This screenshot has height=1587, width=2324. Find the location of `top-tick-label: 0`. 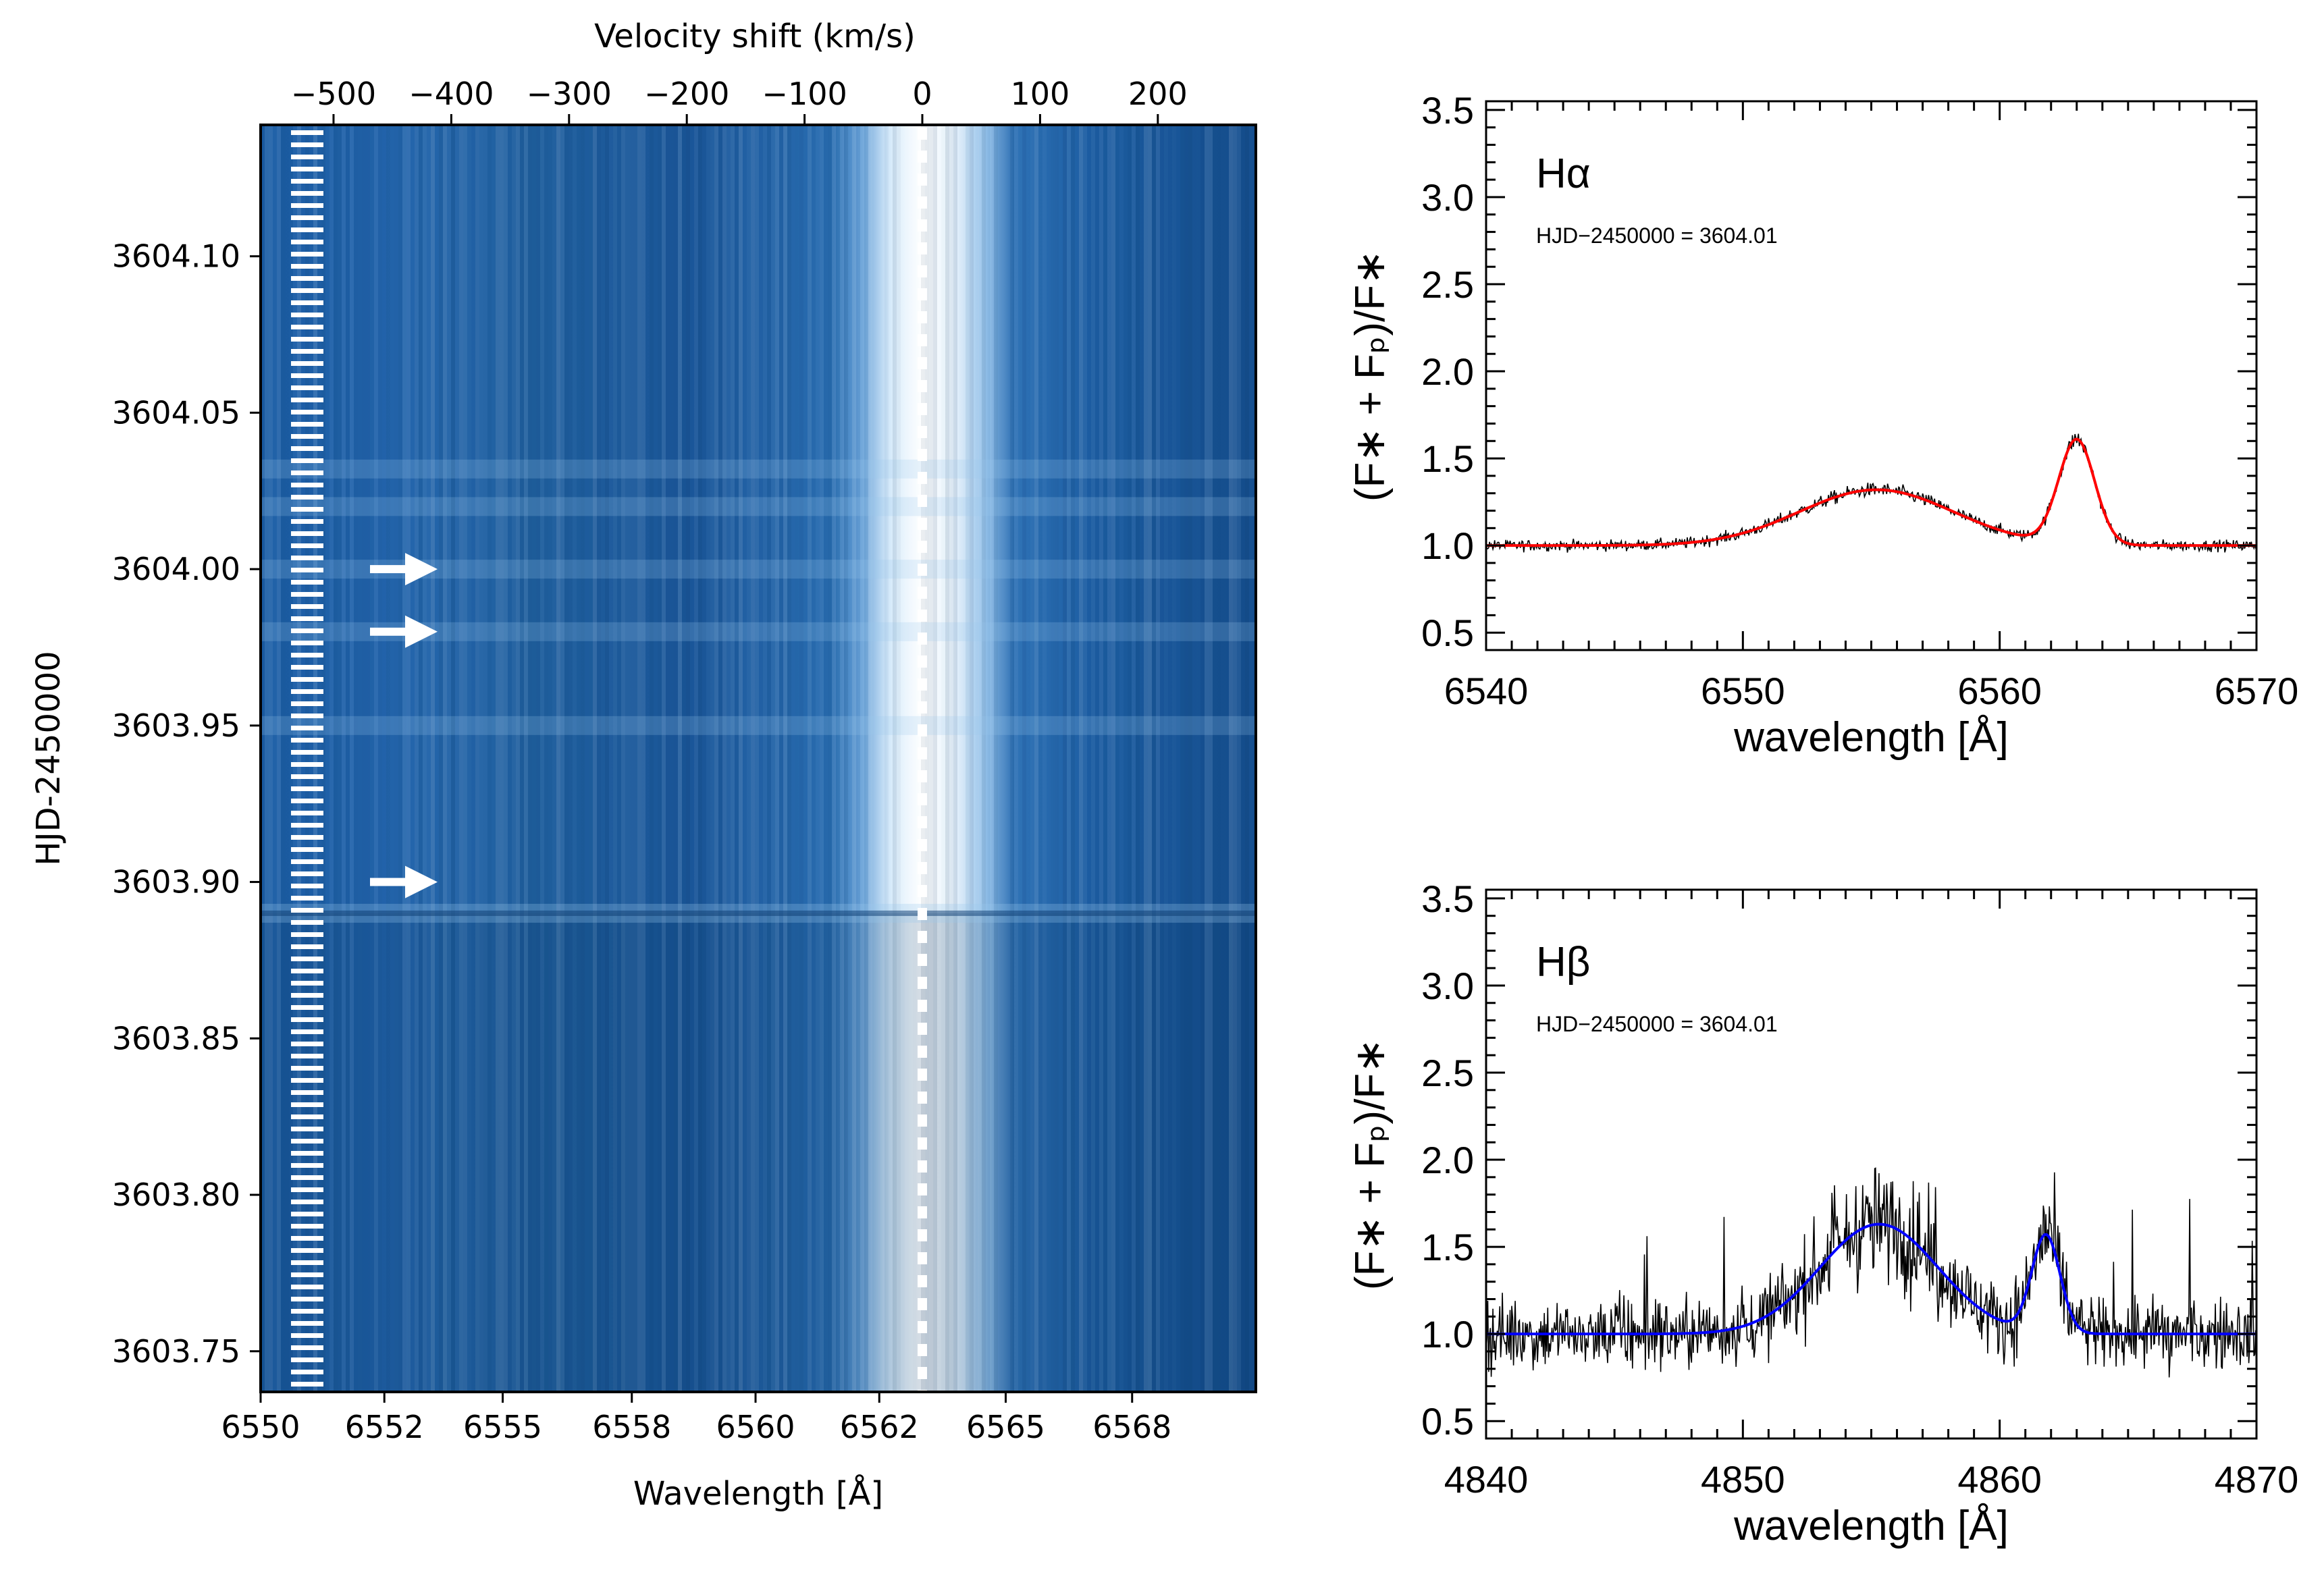

top-tick-label: 0 is located at coordinates (922, 94).